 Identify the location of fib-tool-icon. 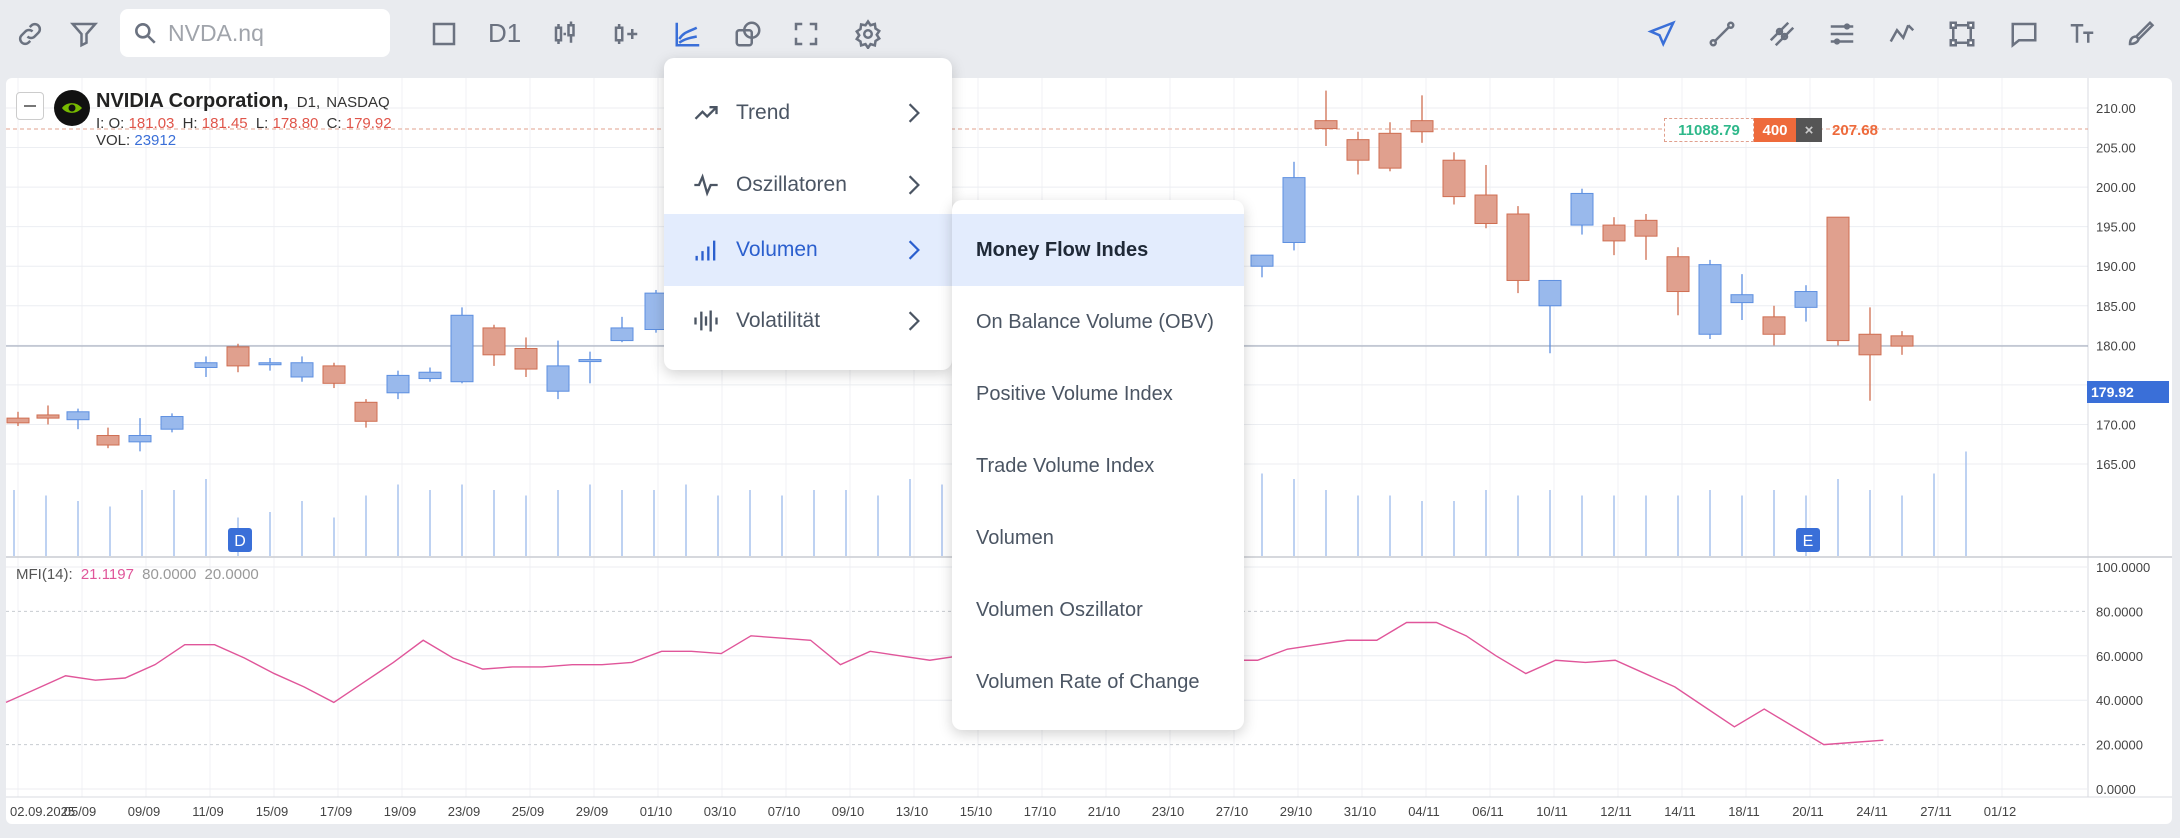
(1842, 34).